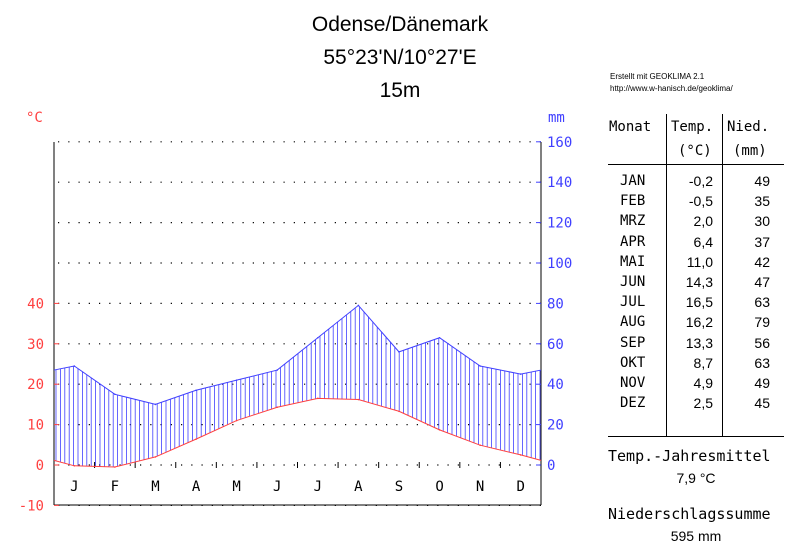 This screenshot has height=557, width=800. I want to click on station-title: Odense/Dänemark, so click(400, 24).